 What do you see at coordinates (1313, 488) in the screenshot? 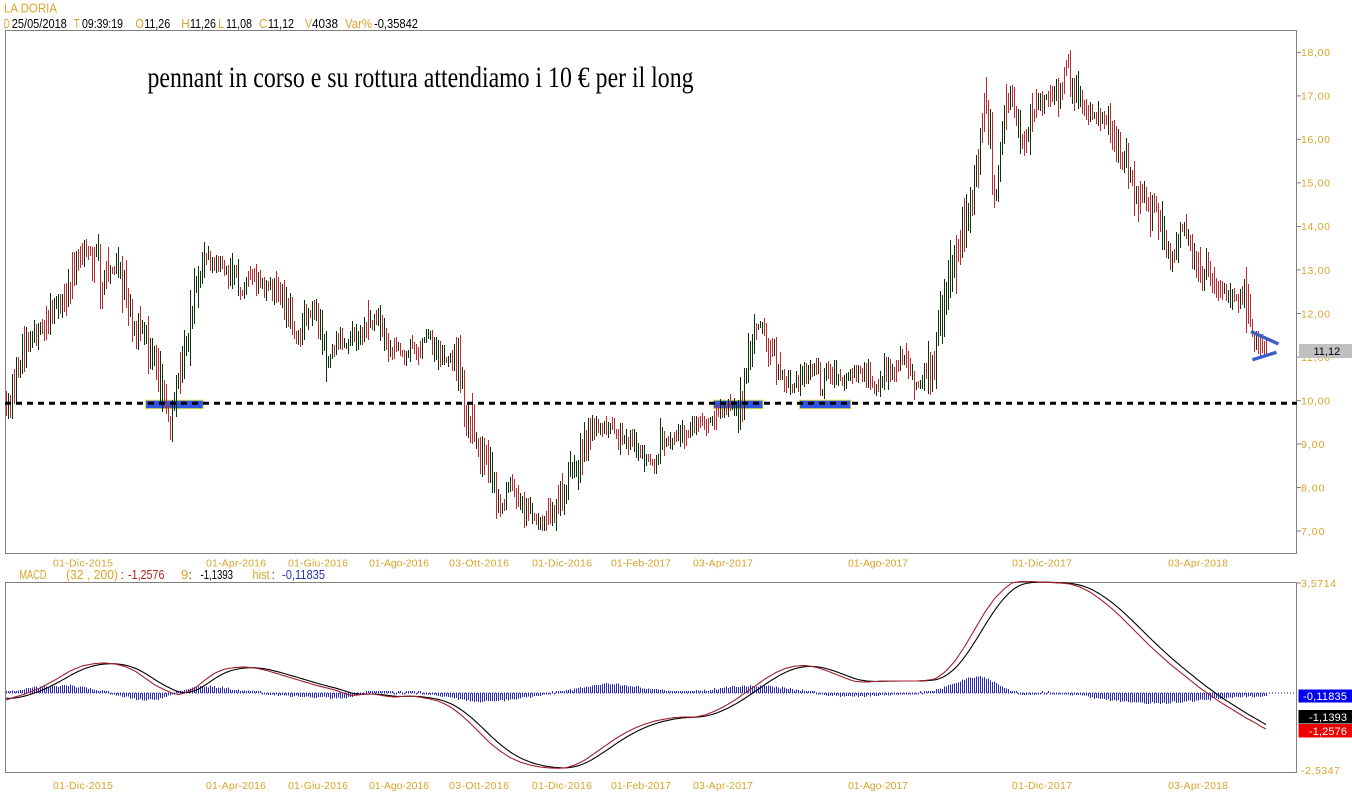
I see `svg-text: 8,00` at bounding box center [1313, 488].